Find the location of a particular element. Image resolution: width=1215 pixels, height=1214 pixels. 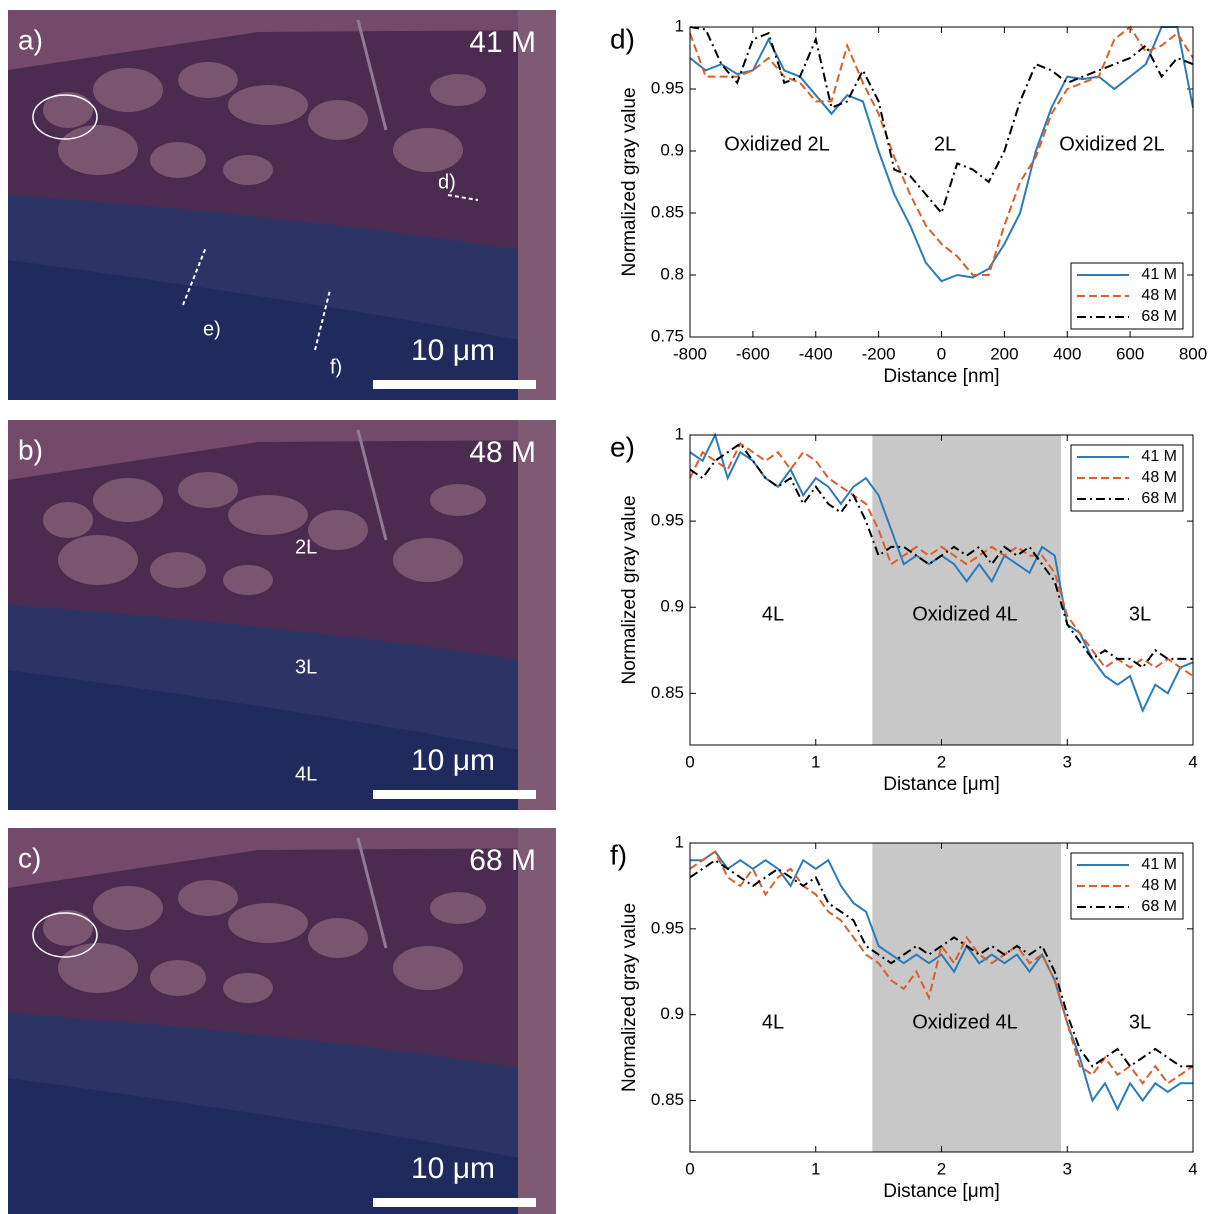

y-tick-label: 1 is located at coordinates (679, 841).